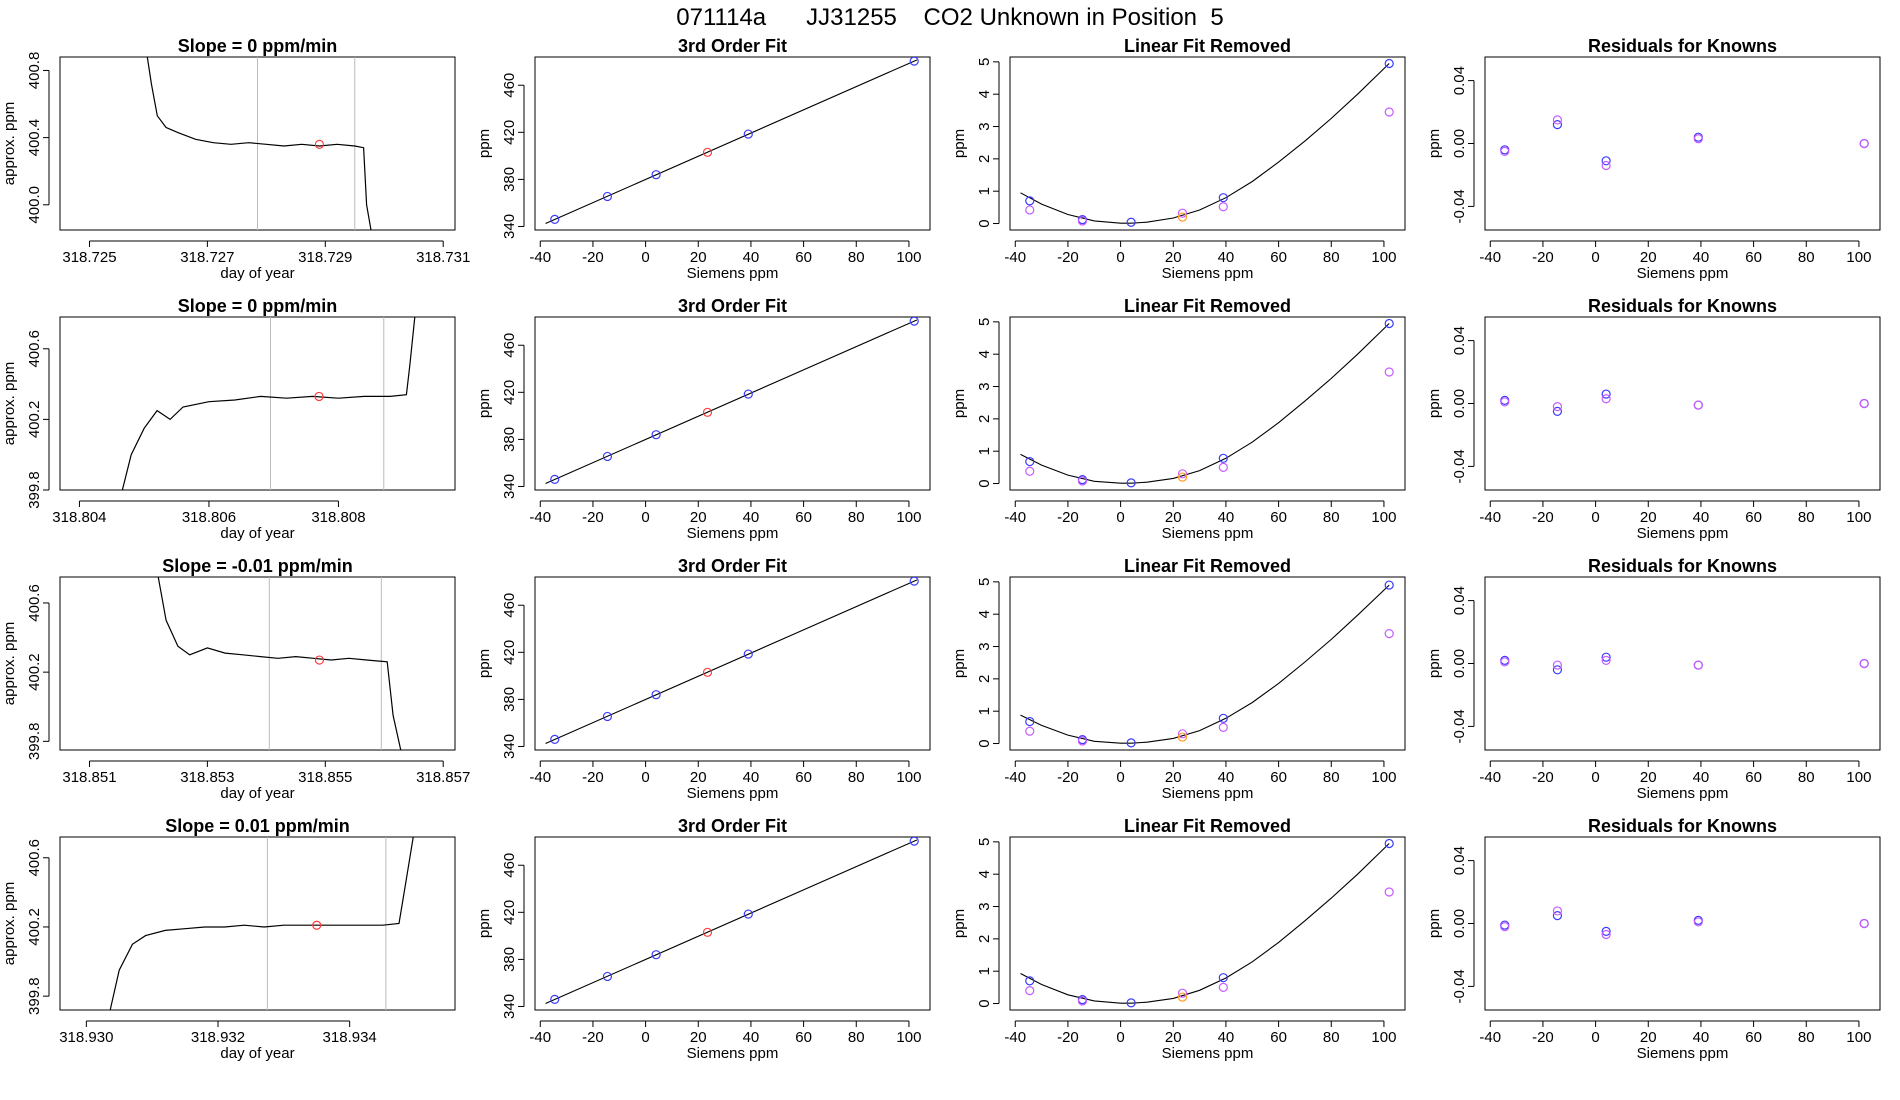 Image resolution: width=1900 pixels, height=1100 pixels. I want to click on y-tick-label: 4, so click(984, 94).